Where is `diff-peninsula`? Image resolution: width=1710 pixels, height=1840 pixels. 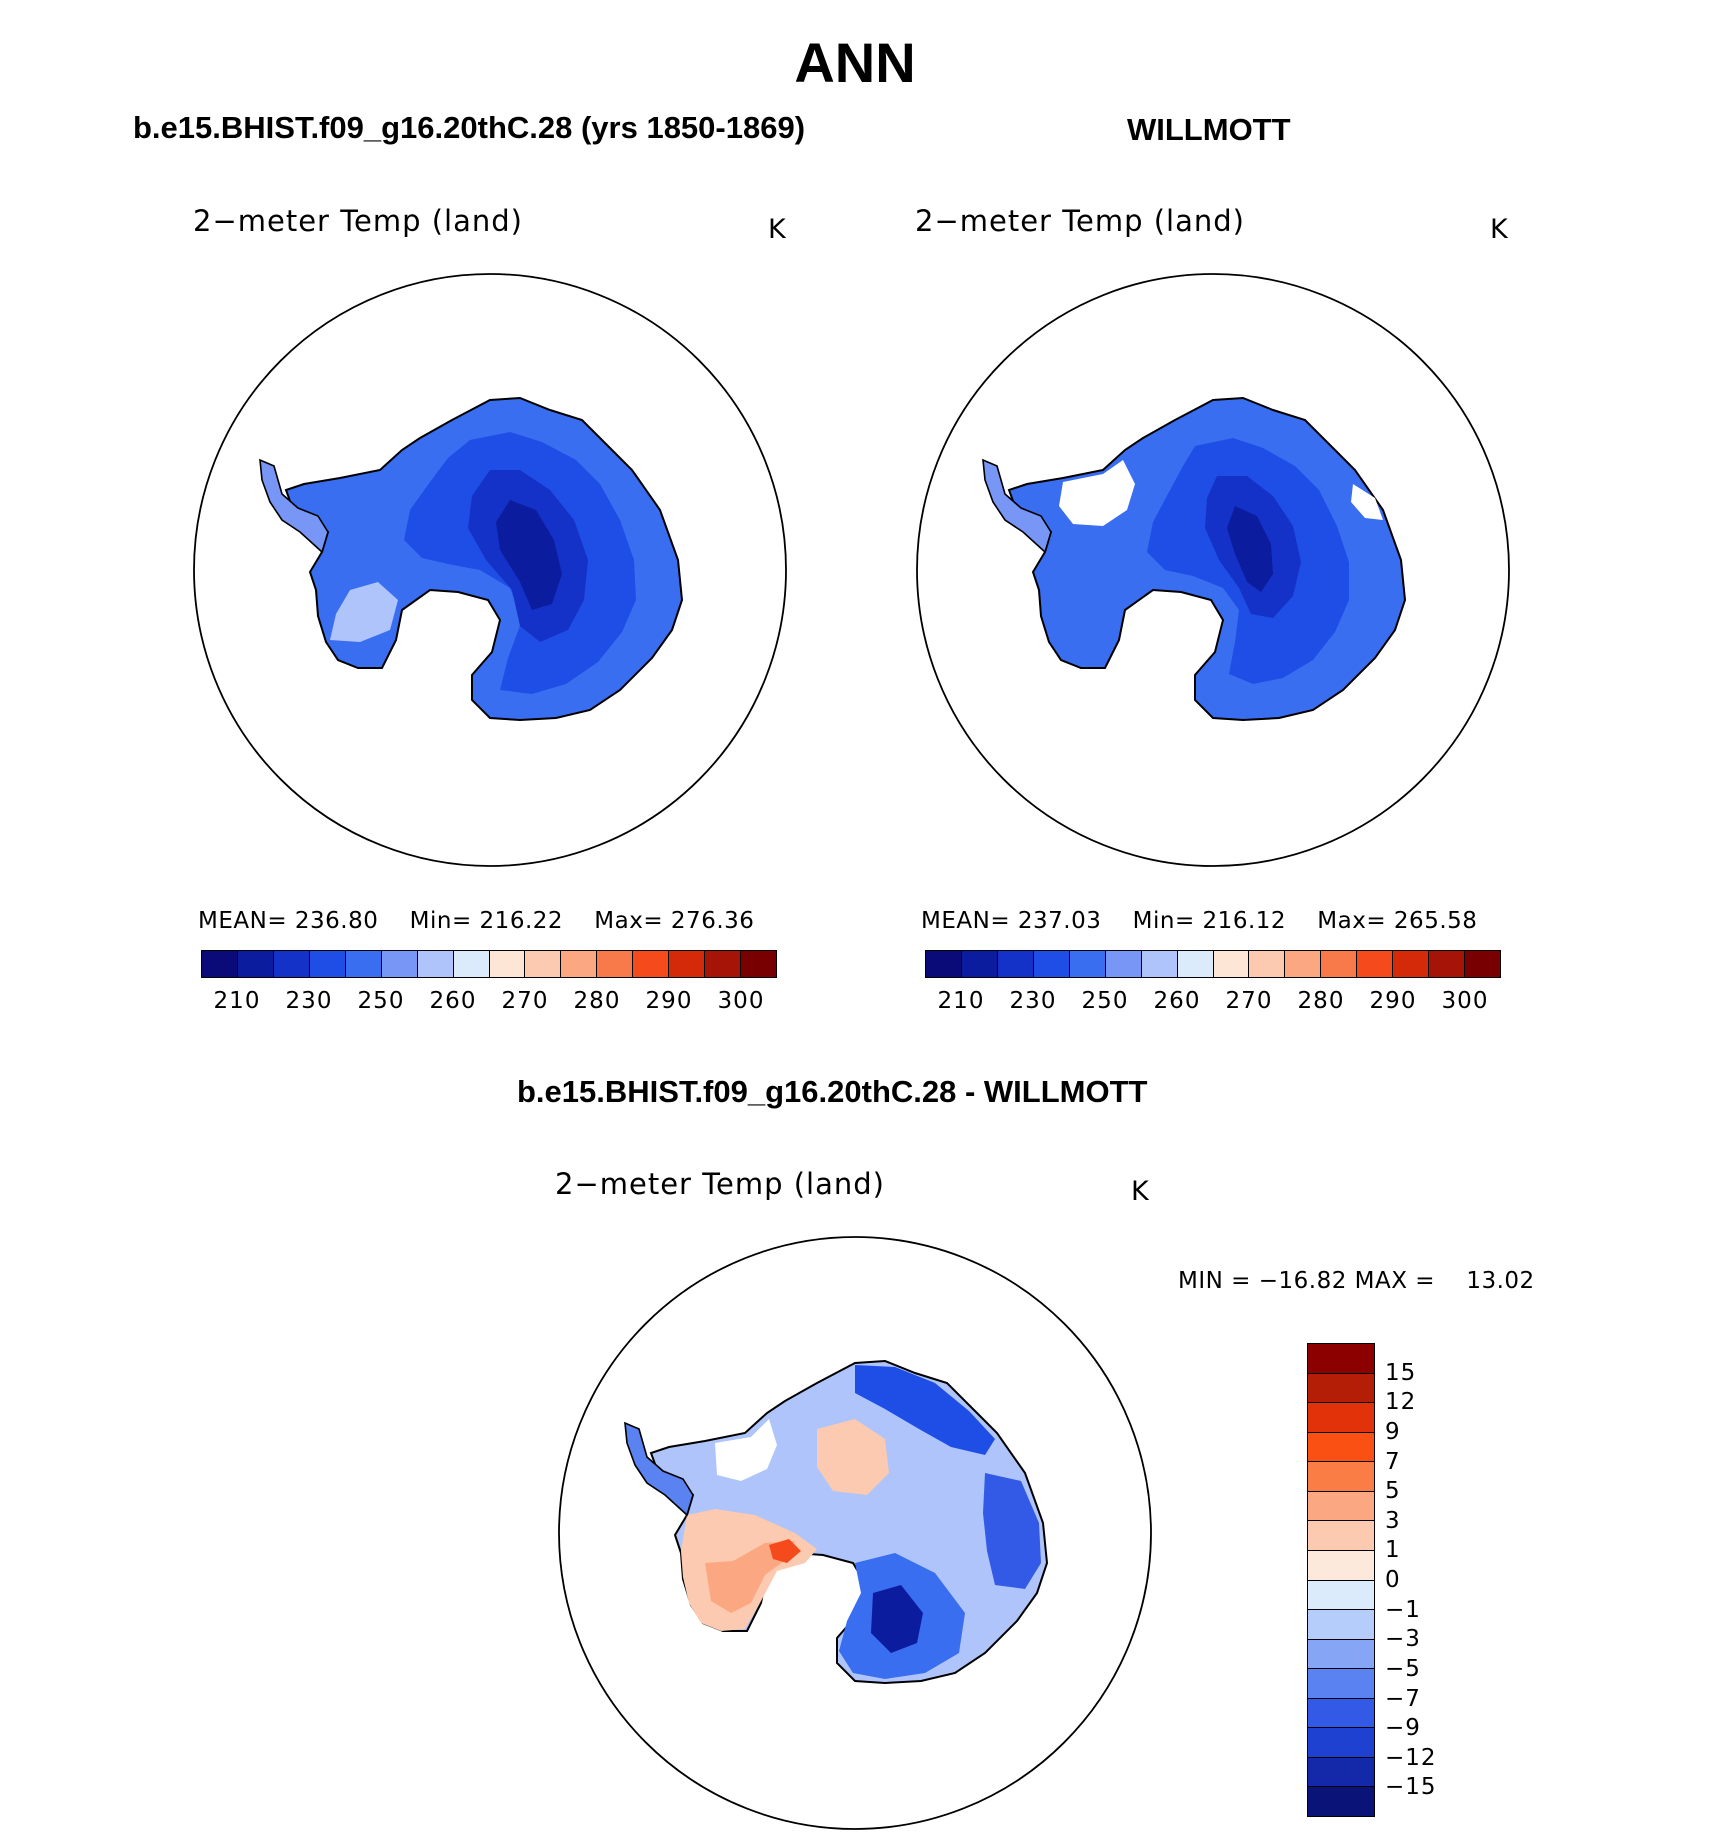 diff-peninsula is located at coordinates (659, 1469).